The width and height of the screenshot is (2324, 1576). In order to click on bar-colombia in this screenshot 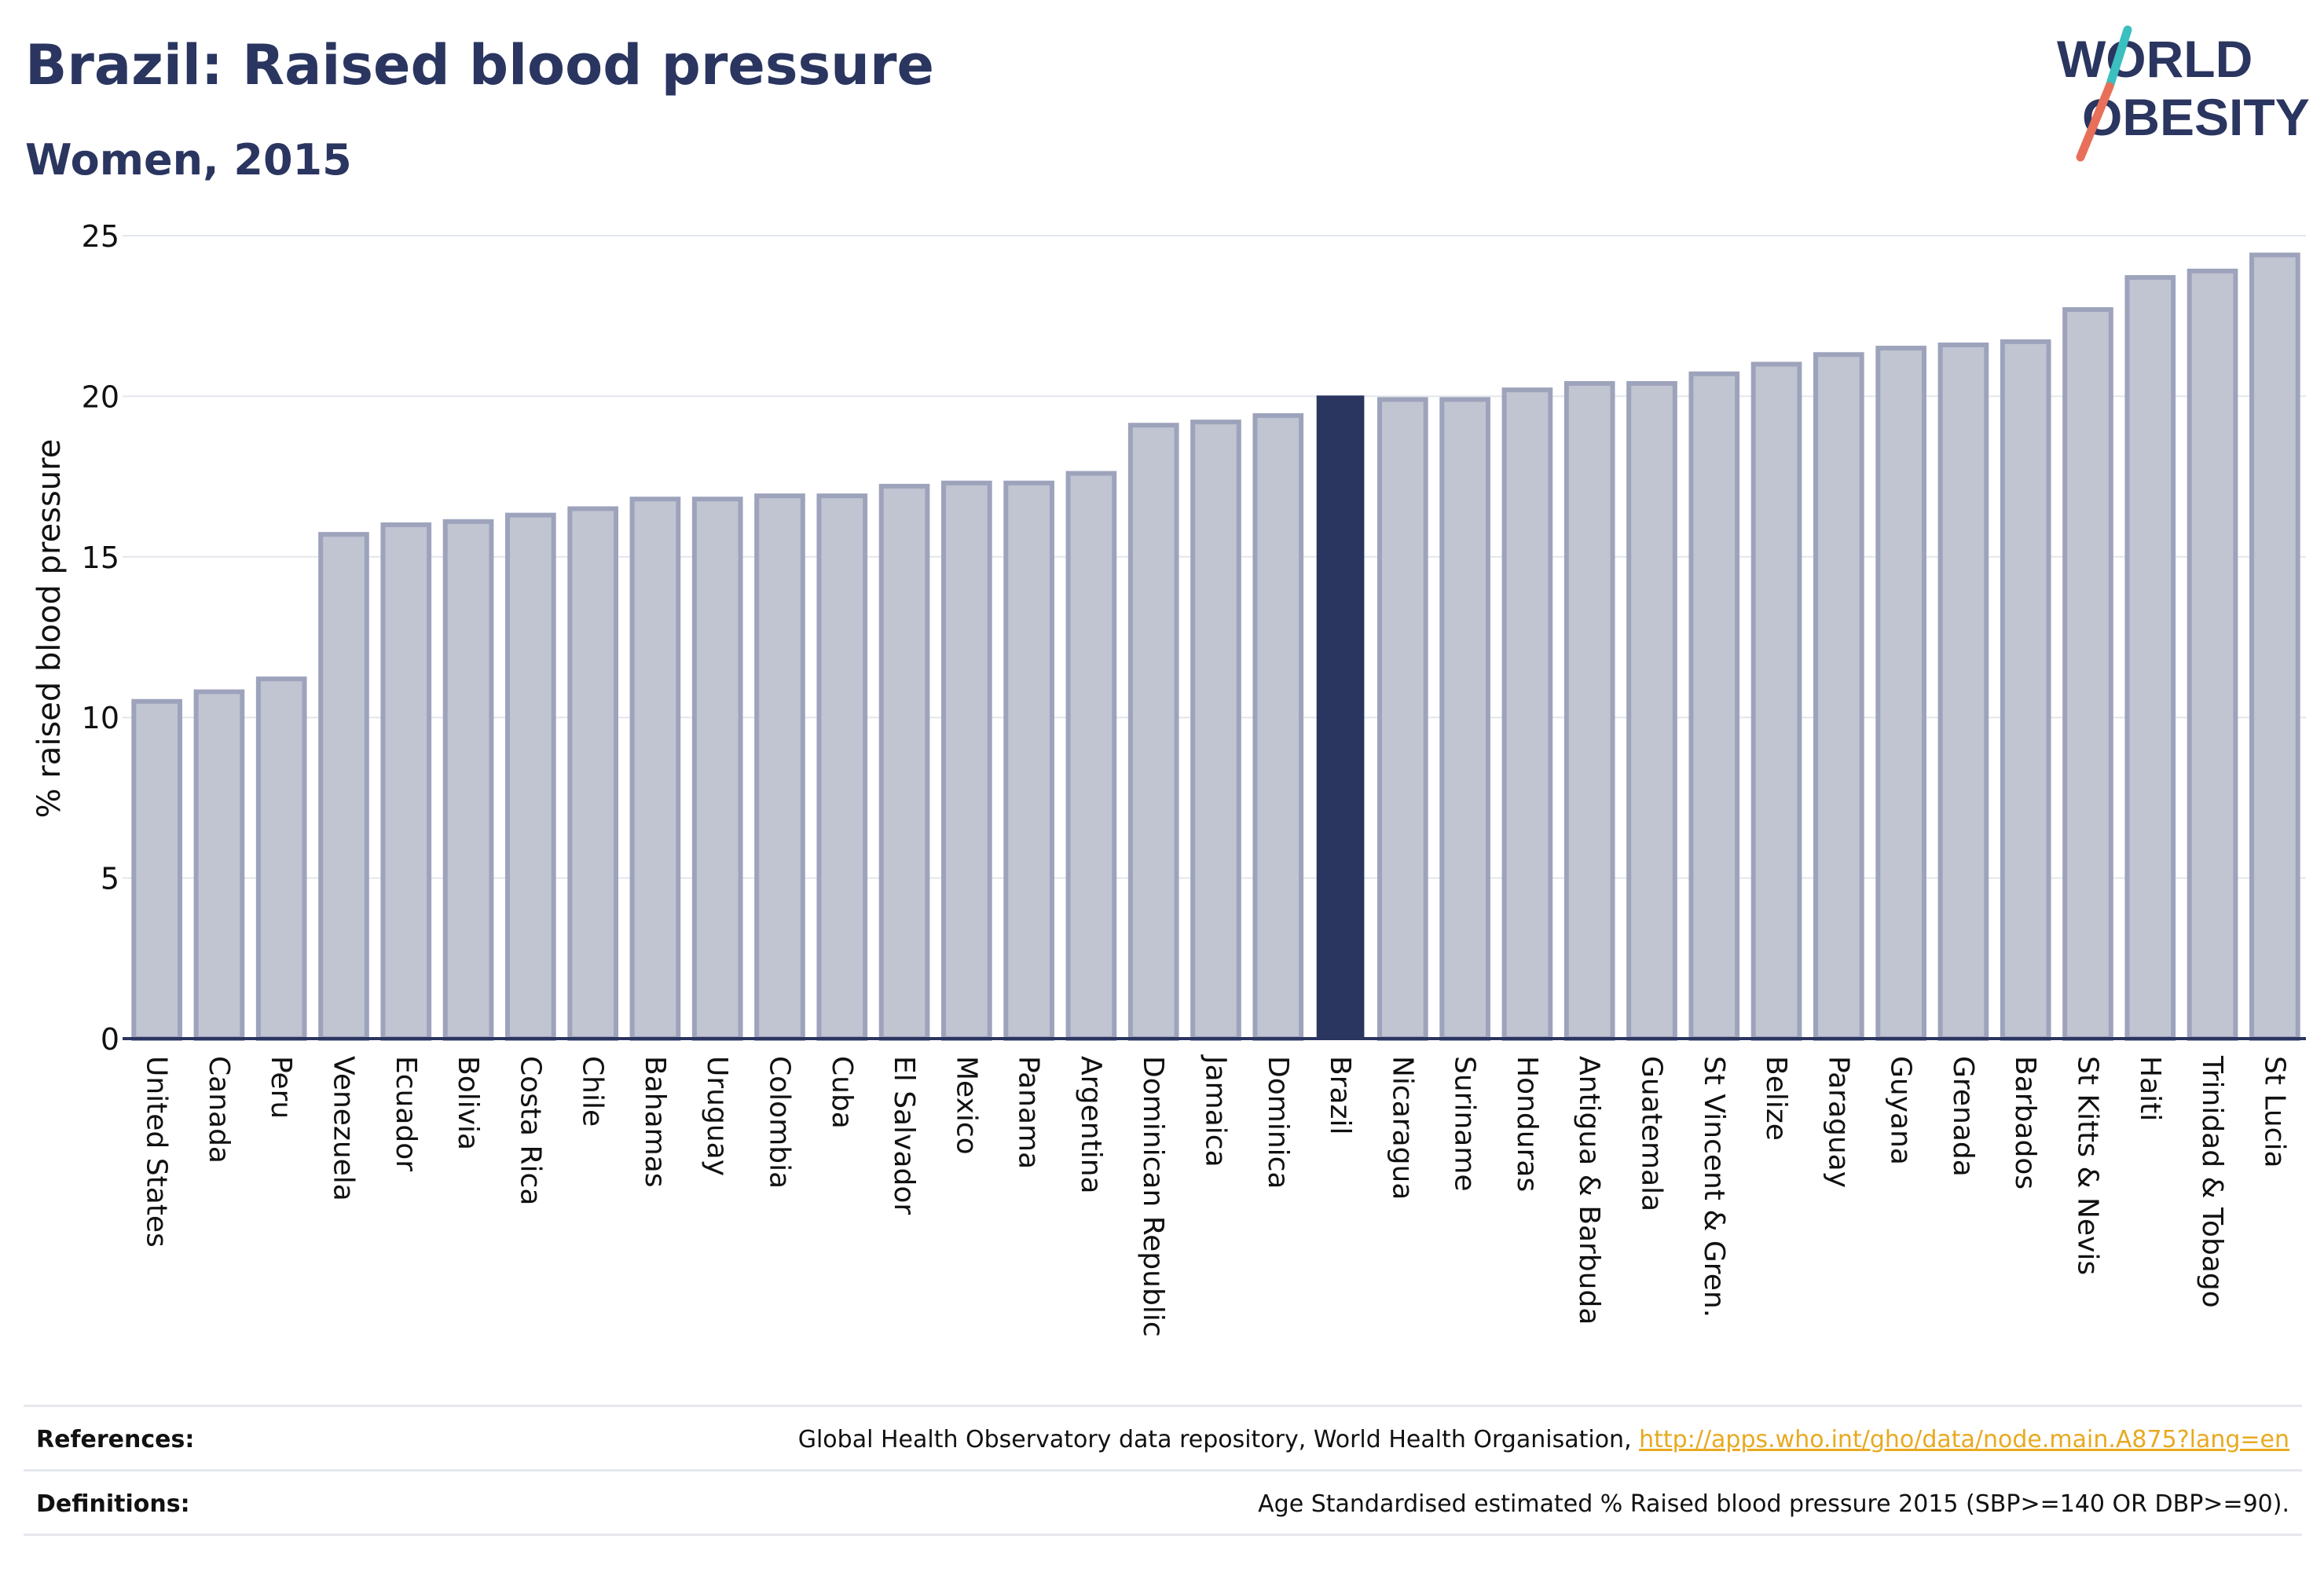, I will do `click(779, 767)`.